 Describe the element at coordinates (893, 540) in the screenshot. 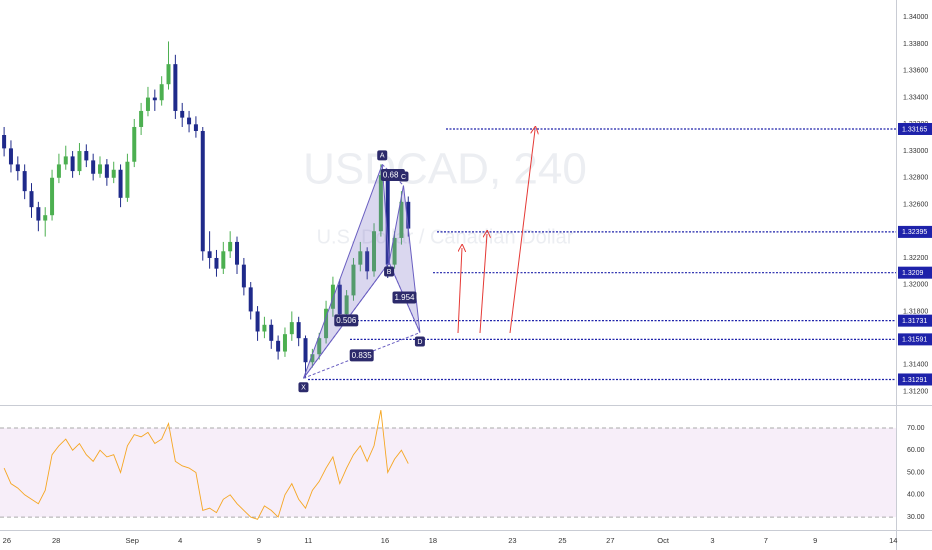

I see `x-tick-label: 14` at that location.